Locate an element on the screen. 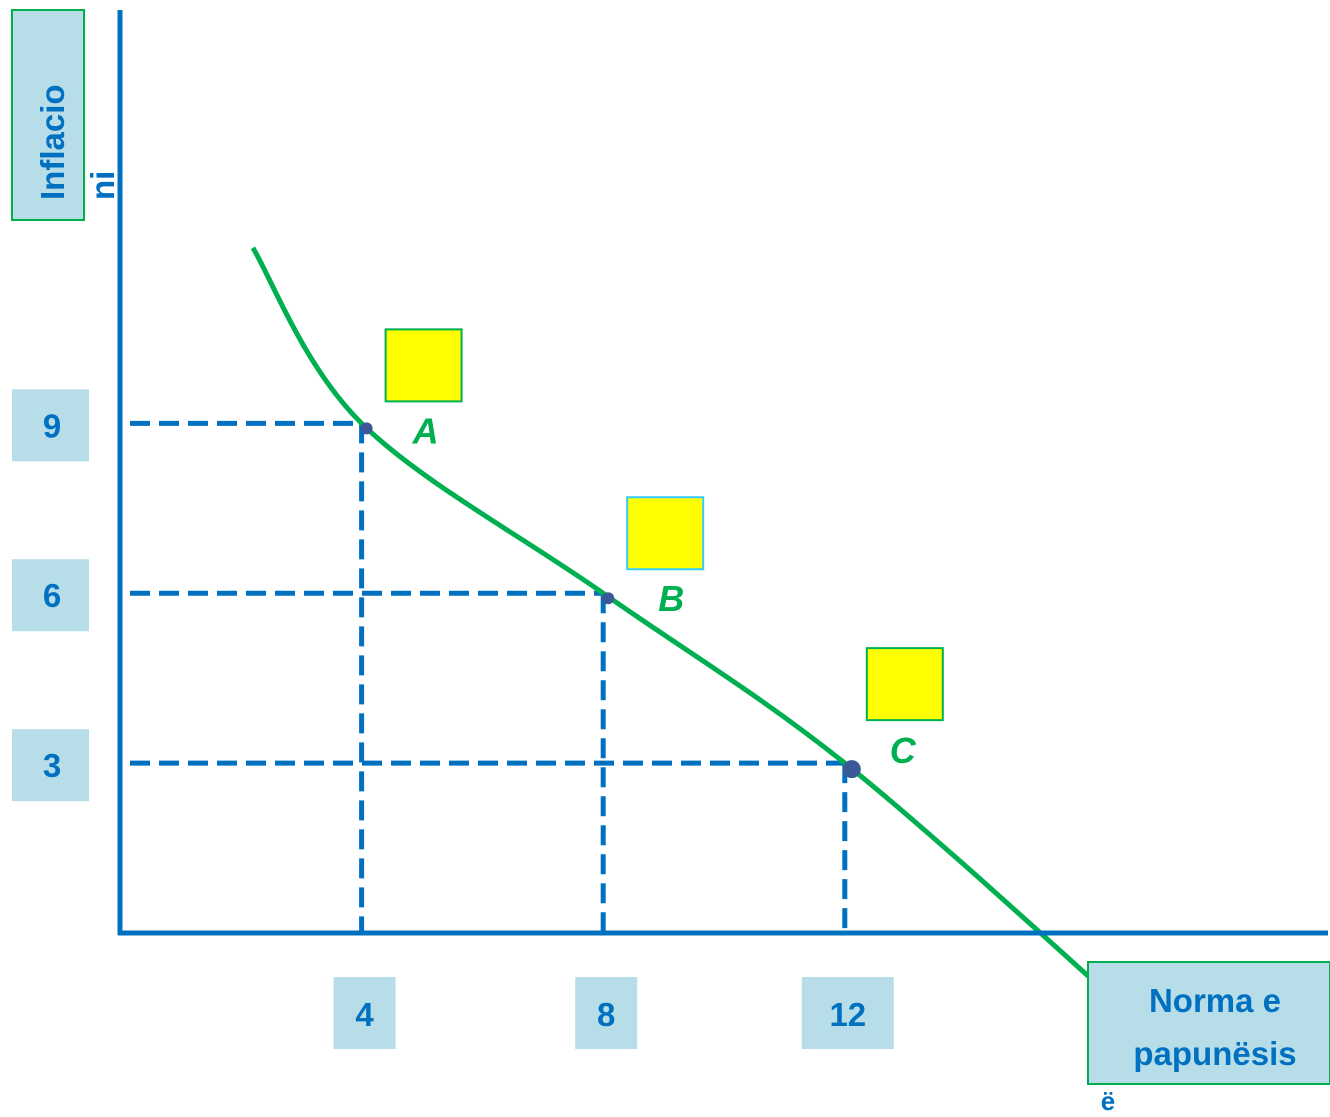 This screenshot has width=1330, height=1117. x-axis-title-line3: ë is located at coordinates (1108, 1101).